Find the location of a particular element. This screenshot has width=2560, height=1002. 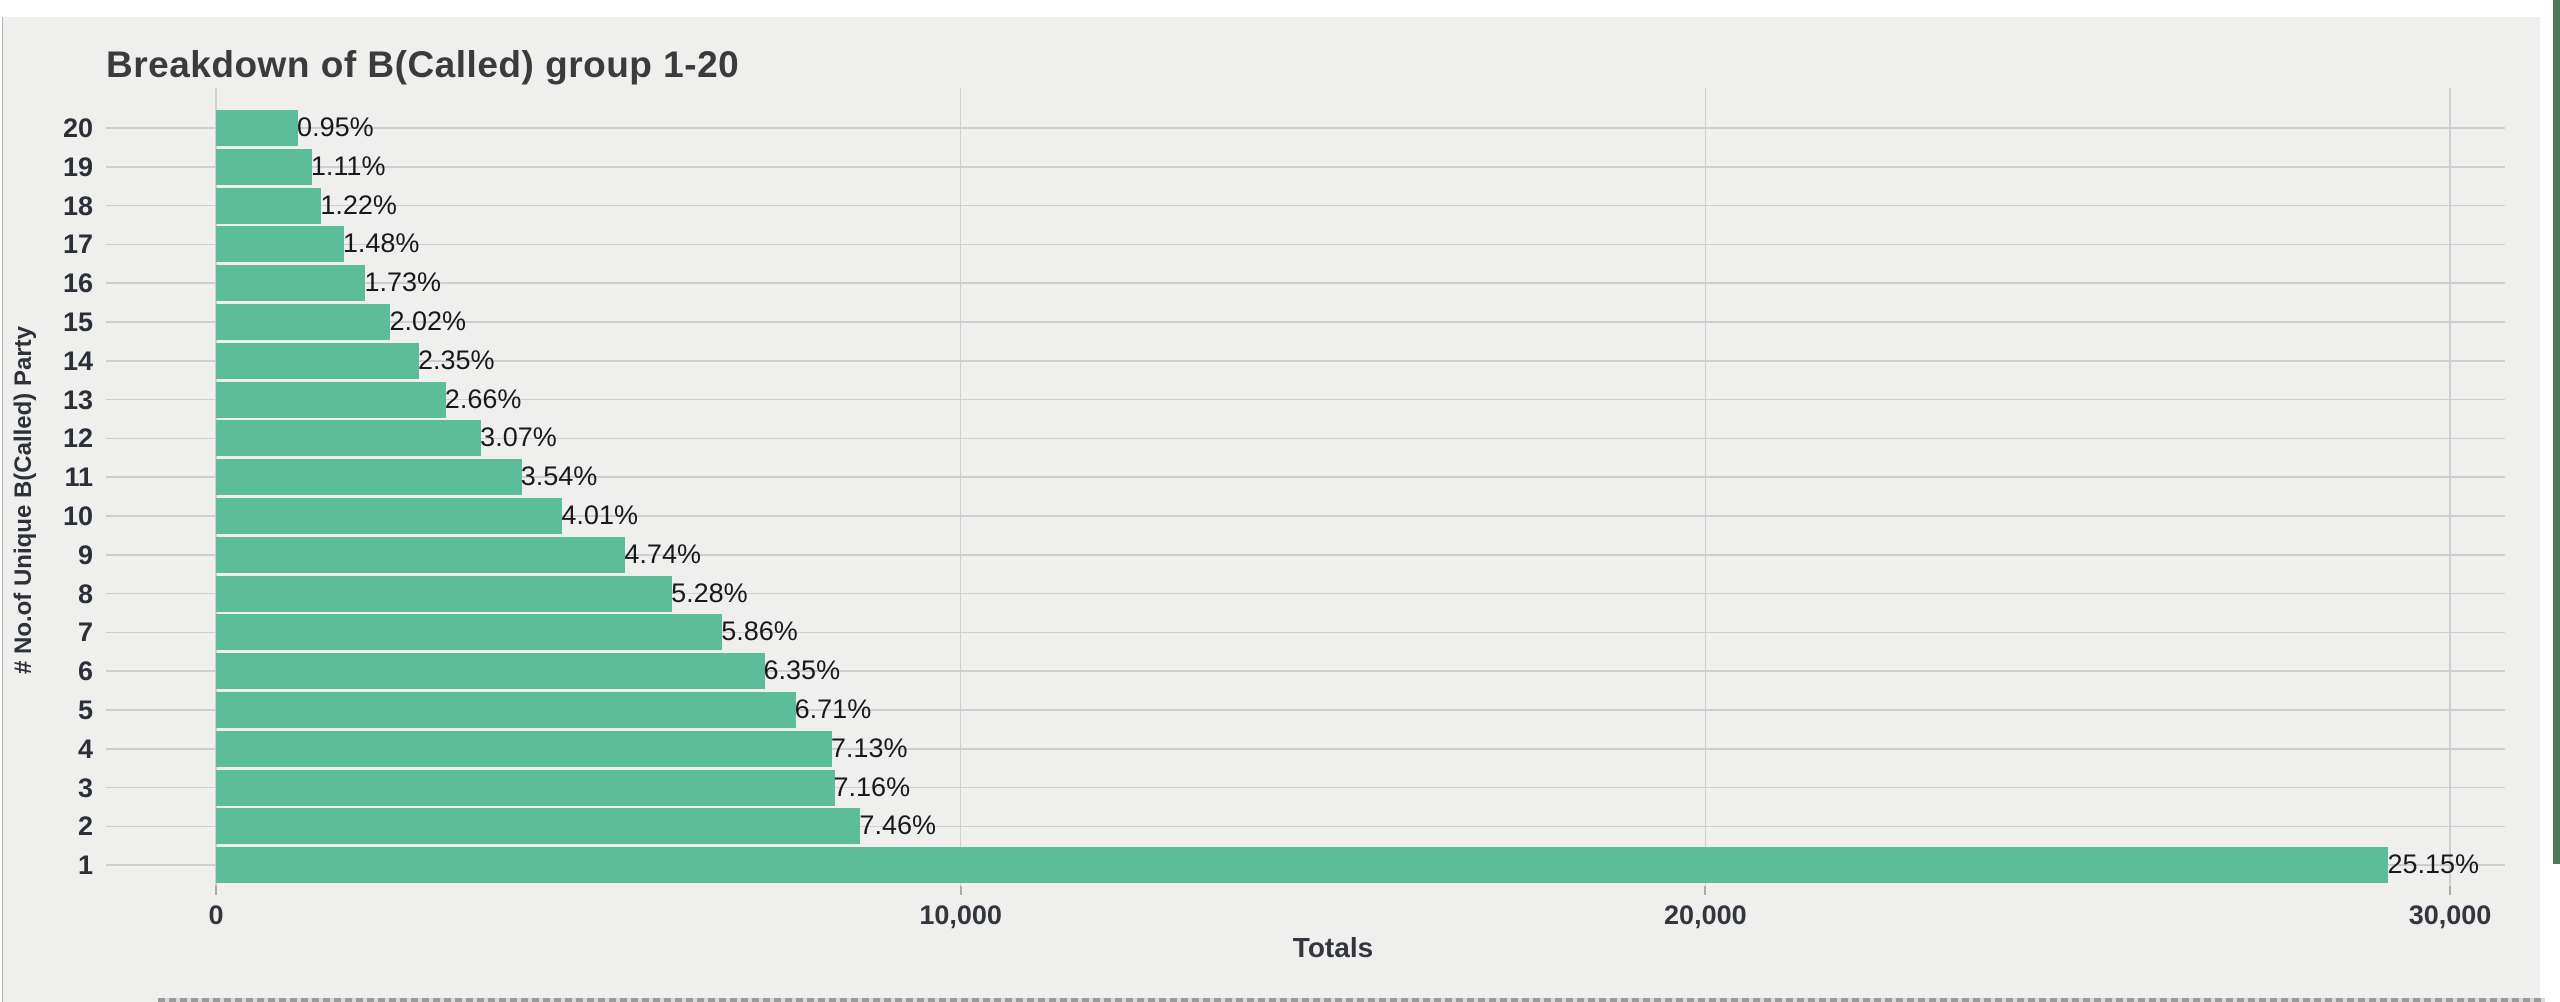

bar-value-label: 7.46% is located at coordinates (897, 825).